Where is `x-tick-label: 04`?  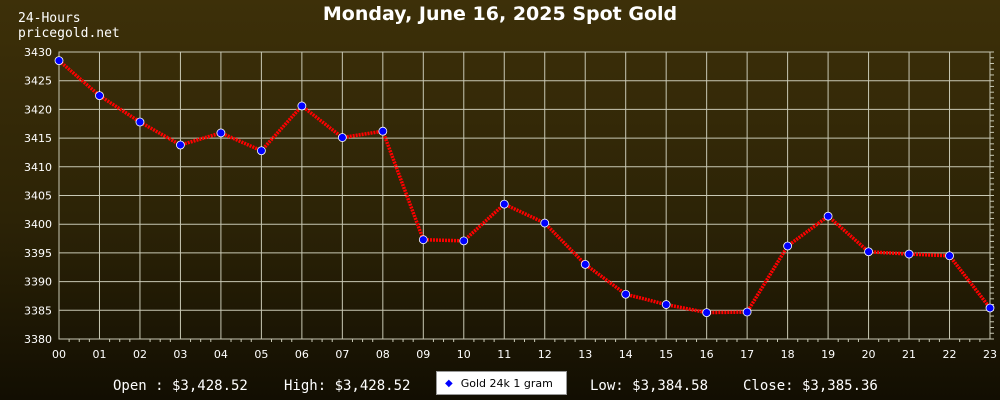 x-tick-label: 04 is located at coordinates (221, 354).